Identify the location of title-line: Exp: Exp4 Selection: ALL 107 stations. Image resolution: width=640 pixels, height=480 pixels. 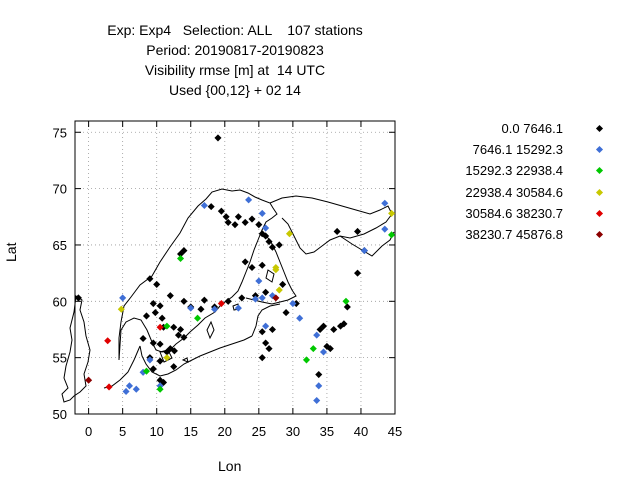
(235, 30).